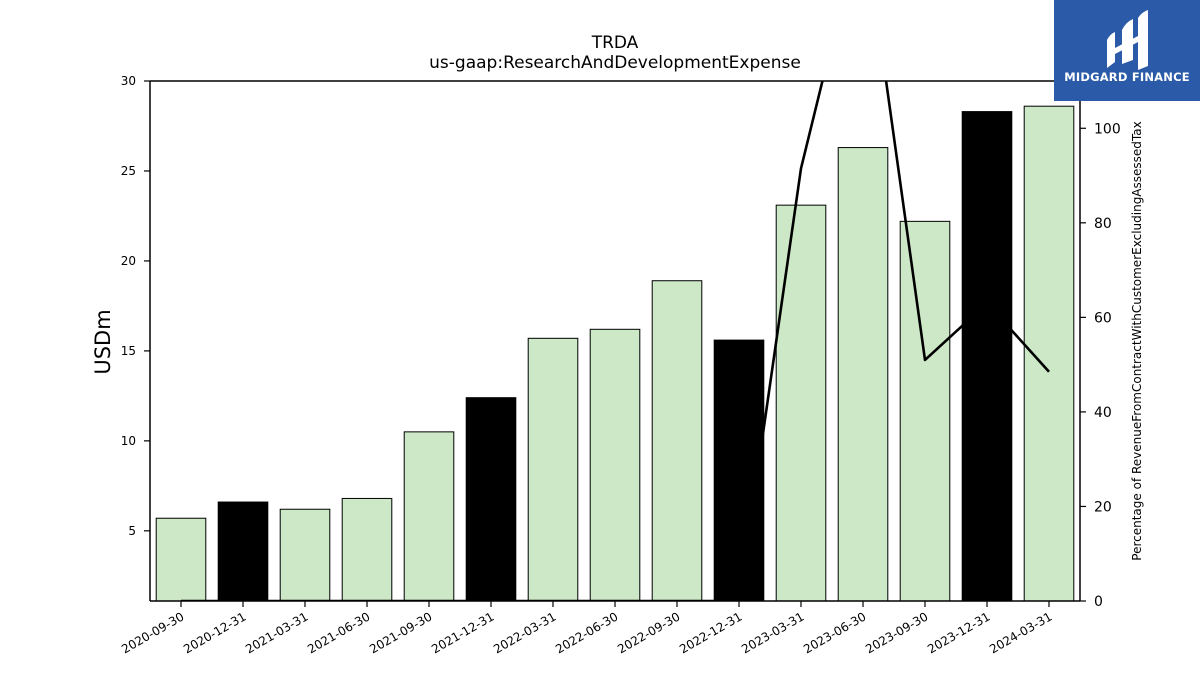 Image resolution: width=1200 pixels, height=675 pixels. Describe the element at coordinates (462, 632) in the screenshot. I see `x-tick-label: 2021-12-31` at that location.